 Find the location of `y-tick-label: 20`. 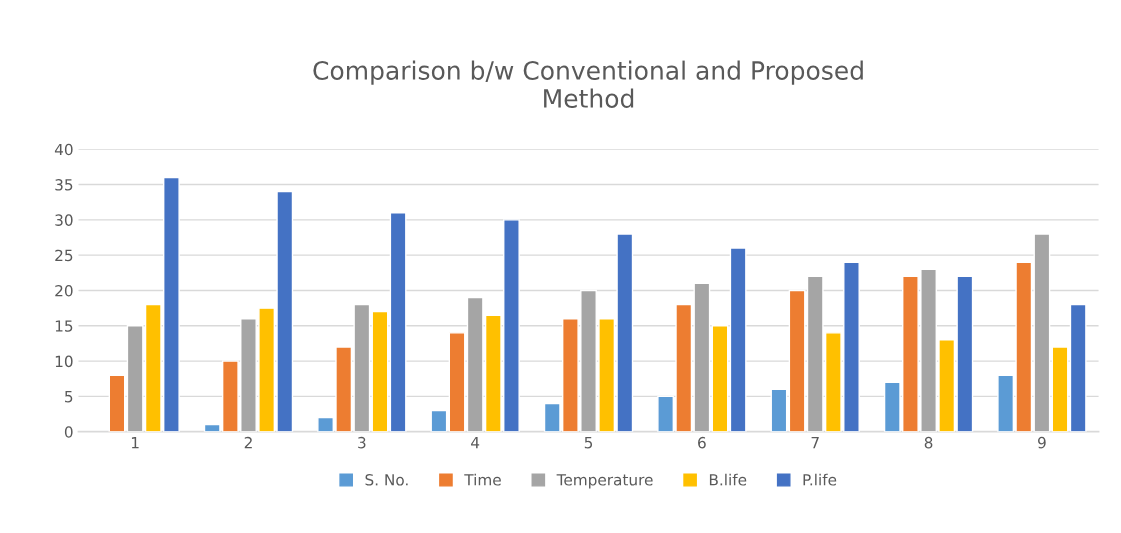

y-tick-label: 20 is located at coordinates (64, 290).